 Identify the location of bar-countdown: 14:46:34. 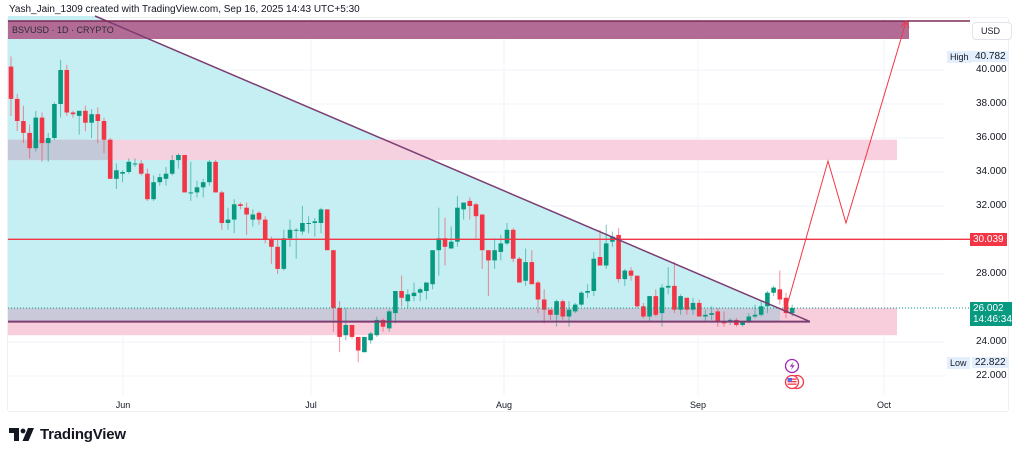
(992, 319).